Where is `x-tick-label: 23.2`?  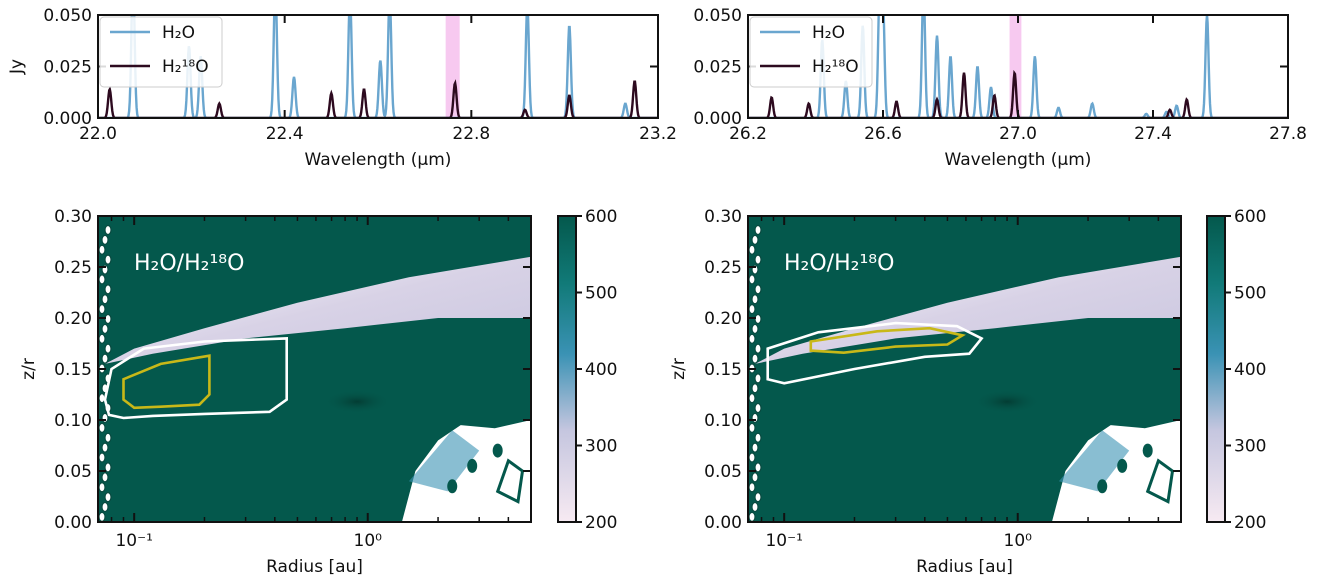 x-tick-label: 23.2 is located at coordinates (658, 134).